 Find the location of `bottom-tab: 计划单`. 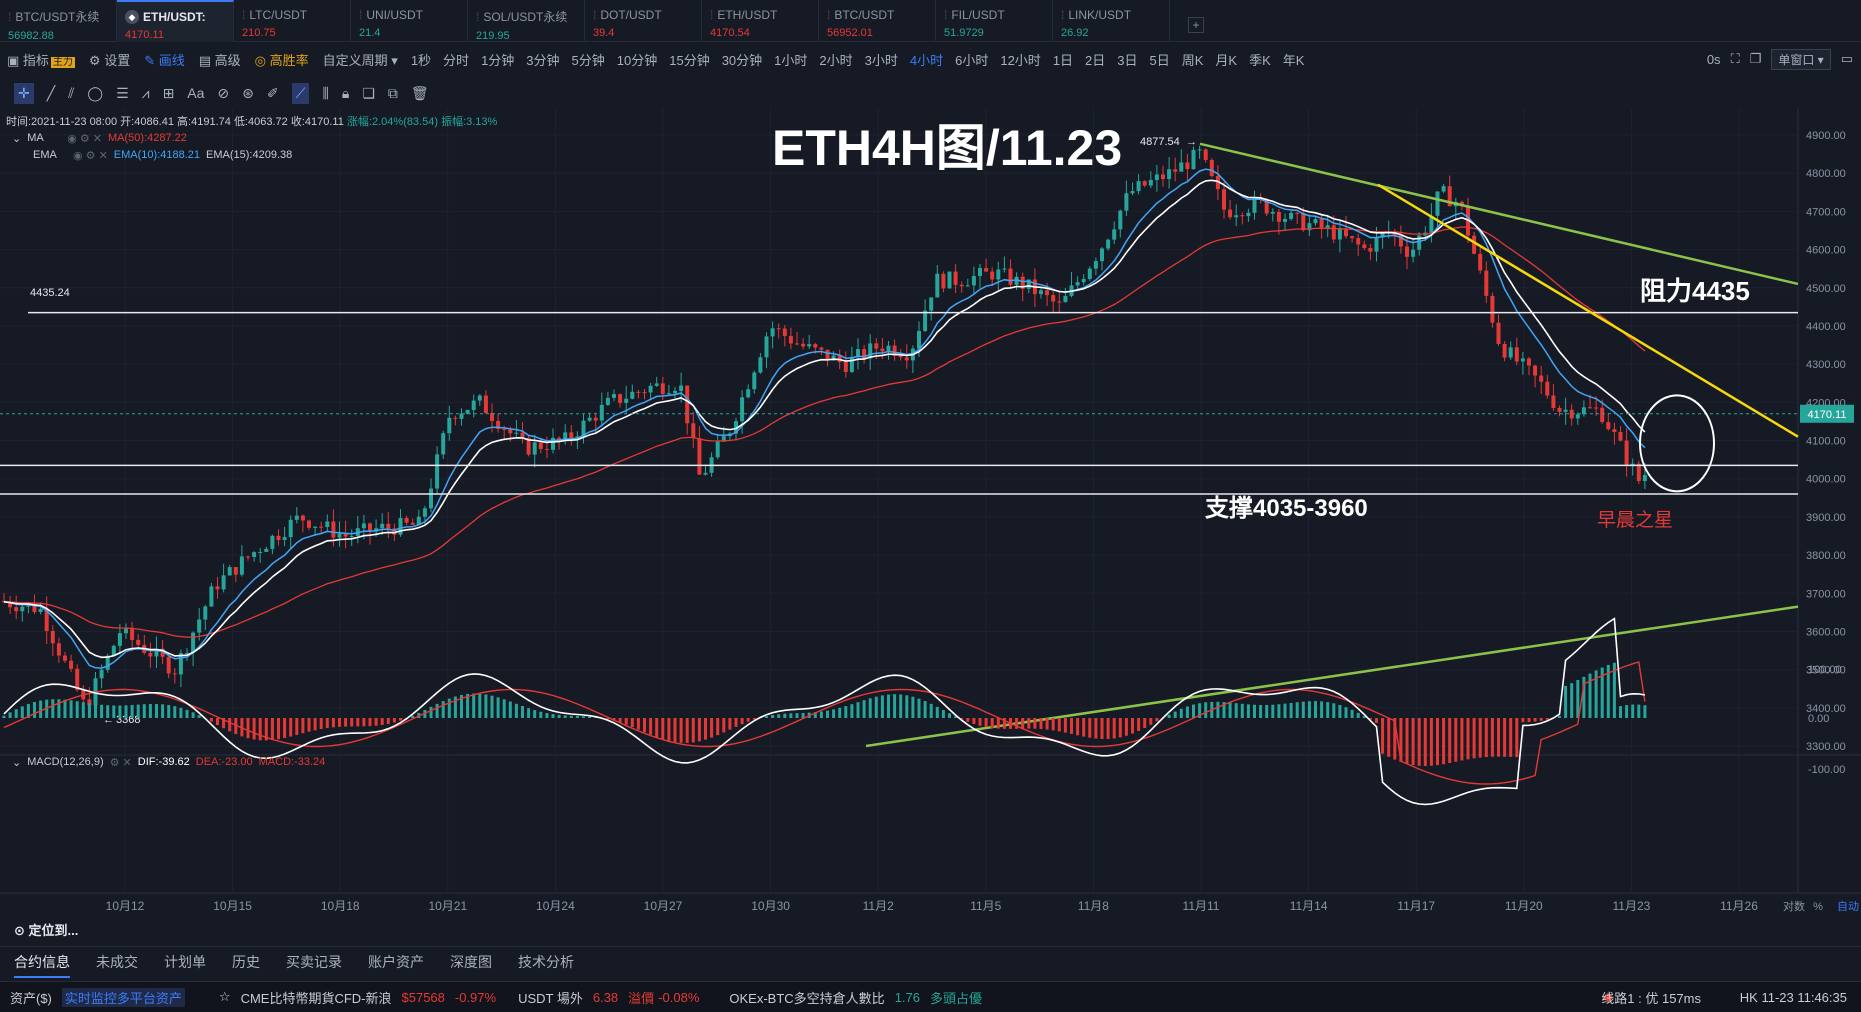

bottom-tab: 计划单 is located at coordinates (185, 961).